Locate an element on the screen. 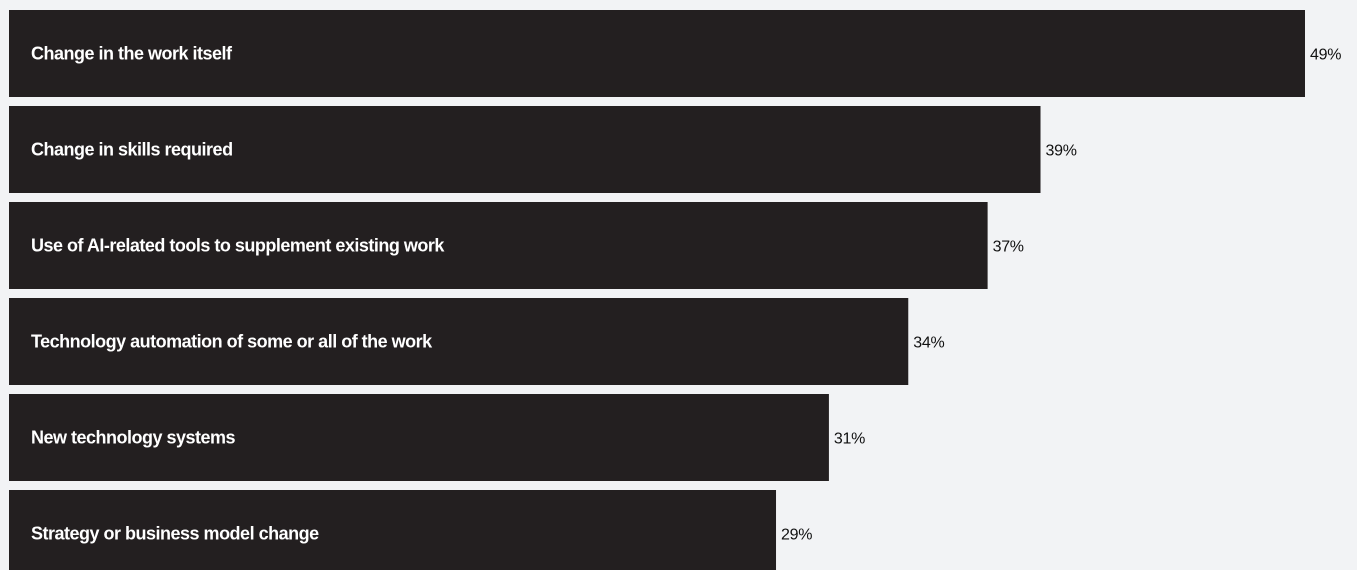 The image size is (1357, 570). bar-value-label-3: 37% is located at coordinates (1008, 247).